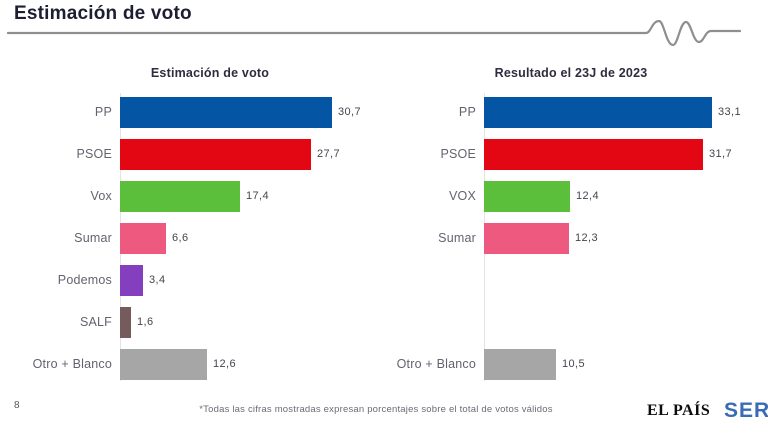 The width and height of the screenshot is (768, 435). I want to click on bar-value-label: 33,1, so click(730, 112).